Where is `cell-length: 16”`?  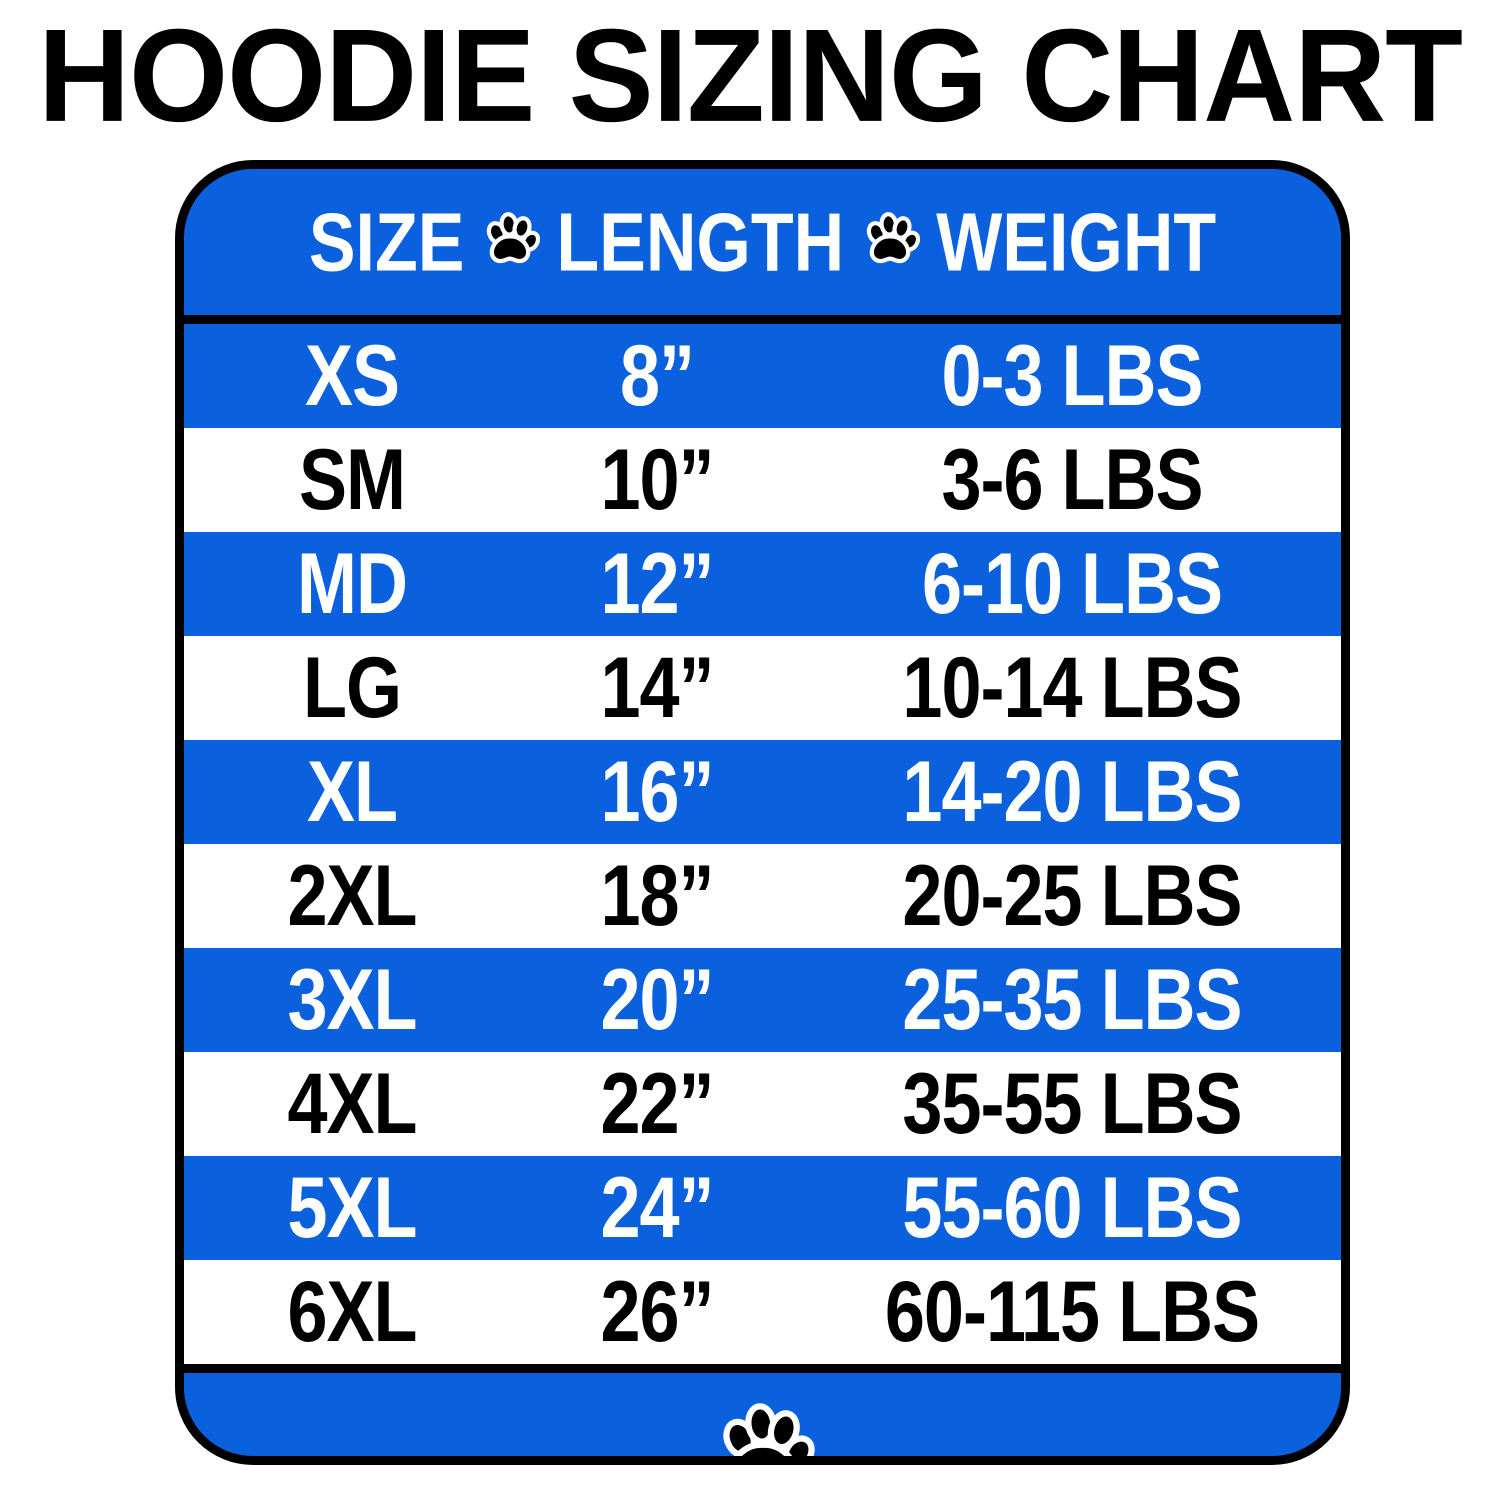
cell-length: 16” is located at coordinates (657, 792).